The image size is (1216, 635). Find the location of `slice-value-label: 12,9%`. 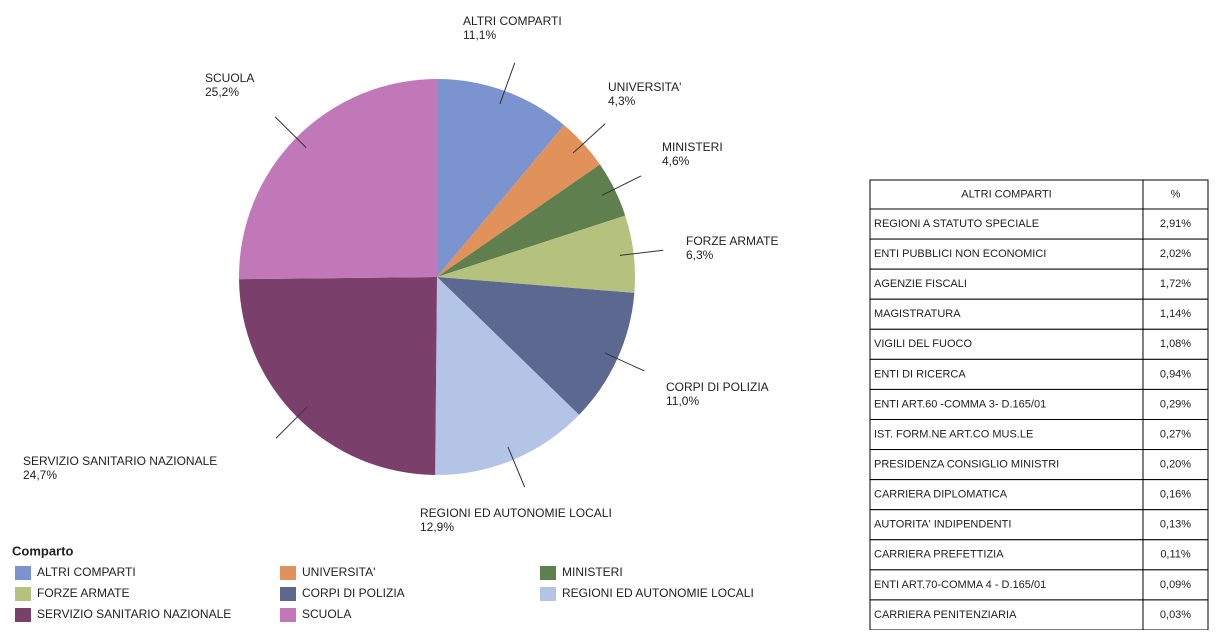

slice-value-label: 12,9% is located at coordinates (437, 527).